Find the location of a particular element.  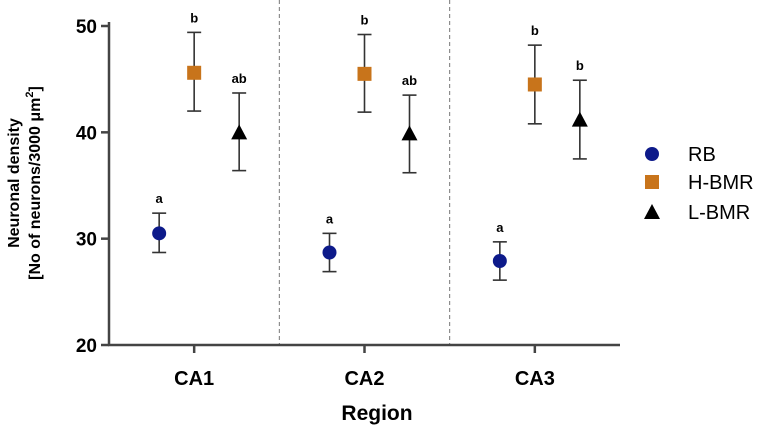

y-tick-label: 20 is located at coordinates (86, 346).